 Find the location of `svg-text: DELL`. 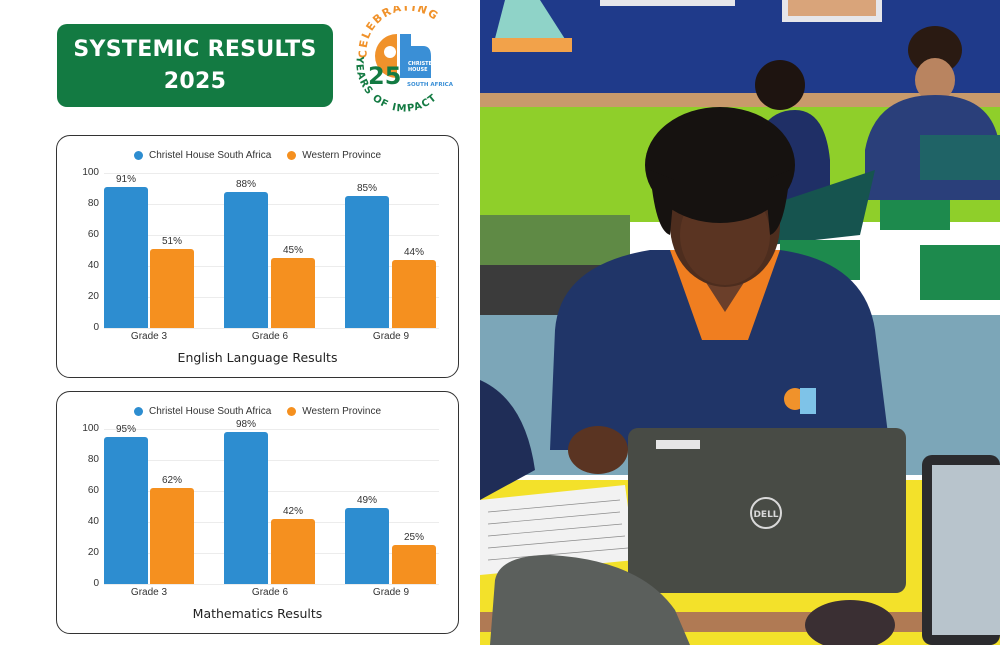

svg-text: DELL is located at coordinates (765, 515).